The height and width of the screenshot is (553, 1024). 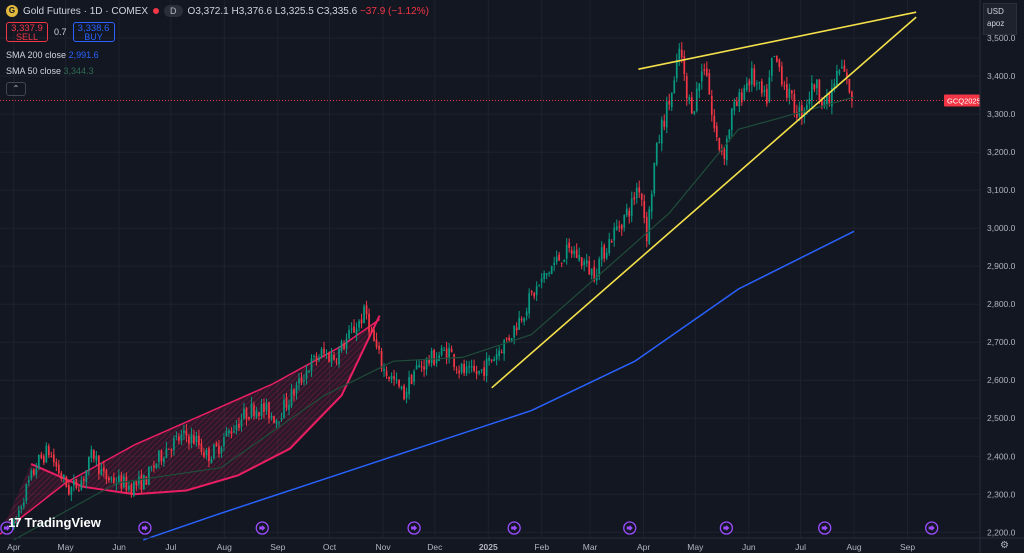 I want to click on buy-button: 3,338.6 BUY, so click(x=93, y=32).